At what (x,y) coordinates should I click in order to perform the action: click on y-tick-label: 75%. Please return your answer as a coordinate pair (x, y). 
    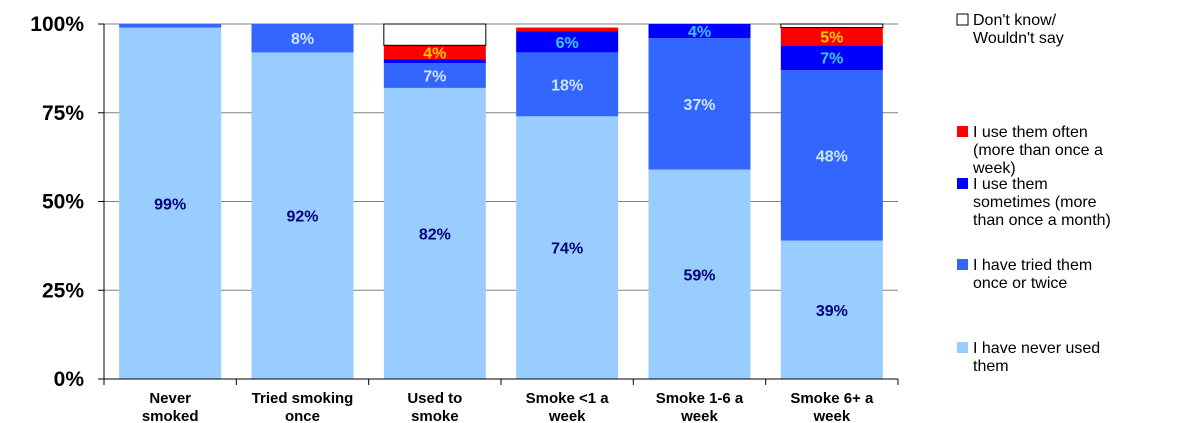
    Looking at the image, I should click on (63, 113).